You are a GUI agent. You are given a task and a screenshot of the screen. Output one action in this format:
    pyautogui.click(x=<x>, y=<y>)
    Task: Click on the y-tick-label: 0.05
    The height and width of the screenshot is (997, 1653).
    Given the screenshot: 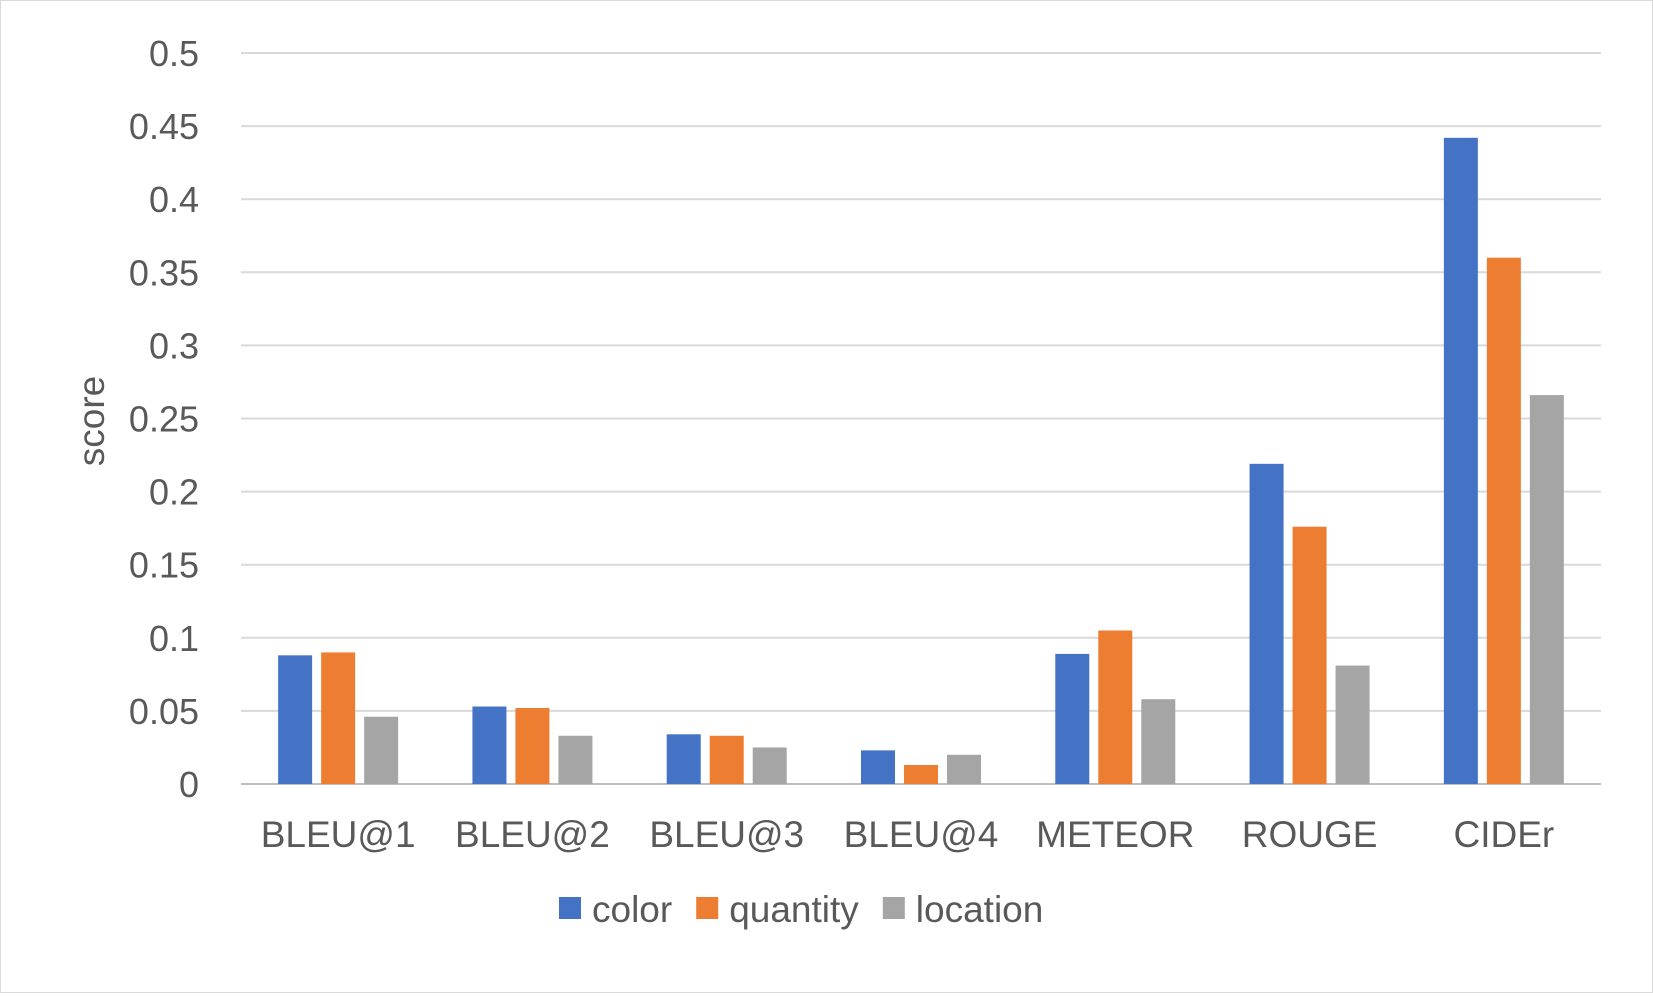 What is the action you would take?
    pyautogui.click(x=164, y=711)
    